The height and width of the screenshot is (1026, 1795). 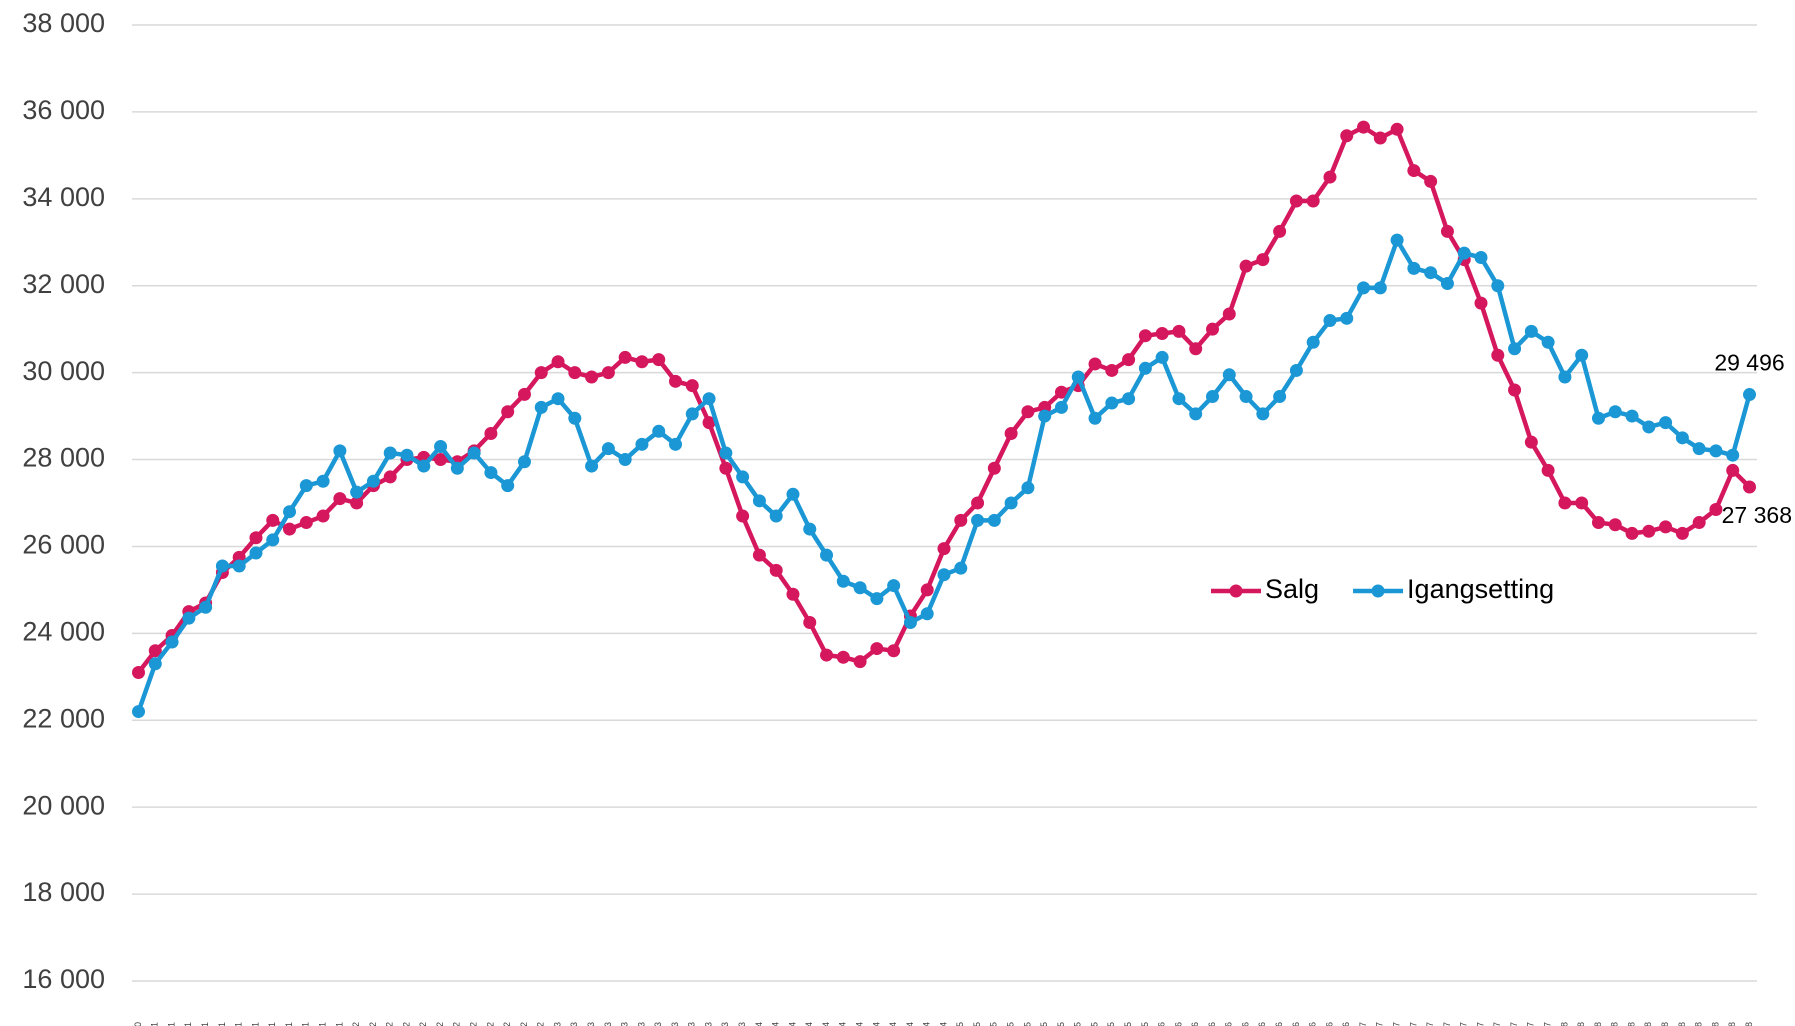 I want to click on x-tick-label: apr.18, so click(x=1615, y=1024).